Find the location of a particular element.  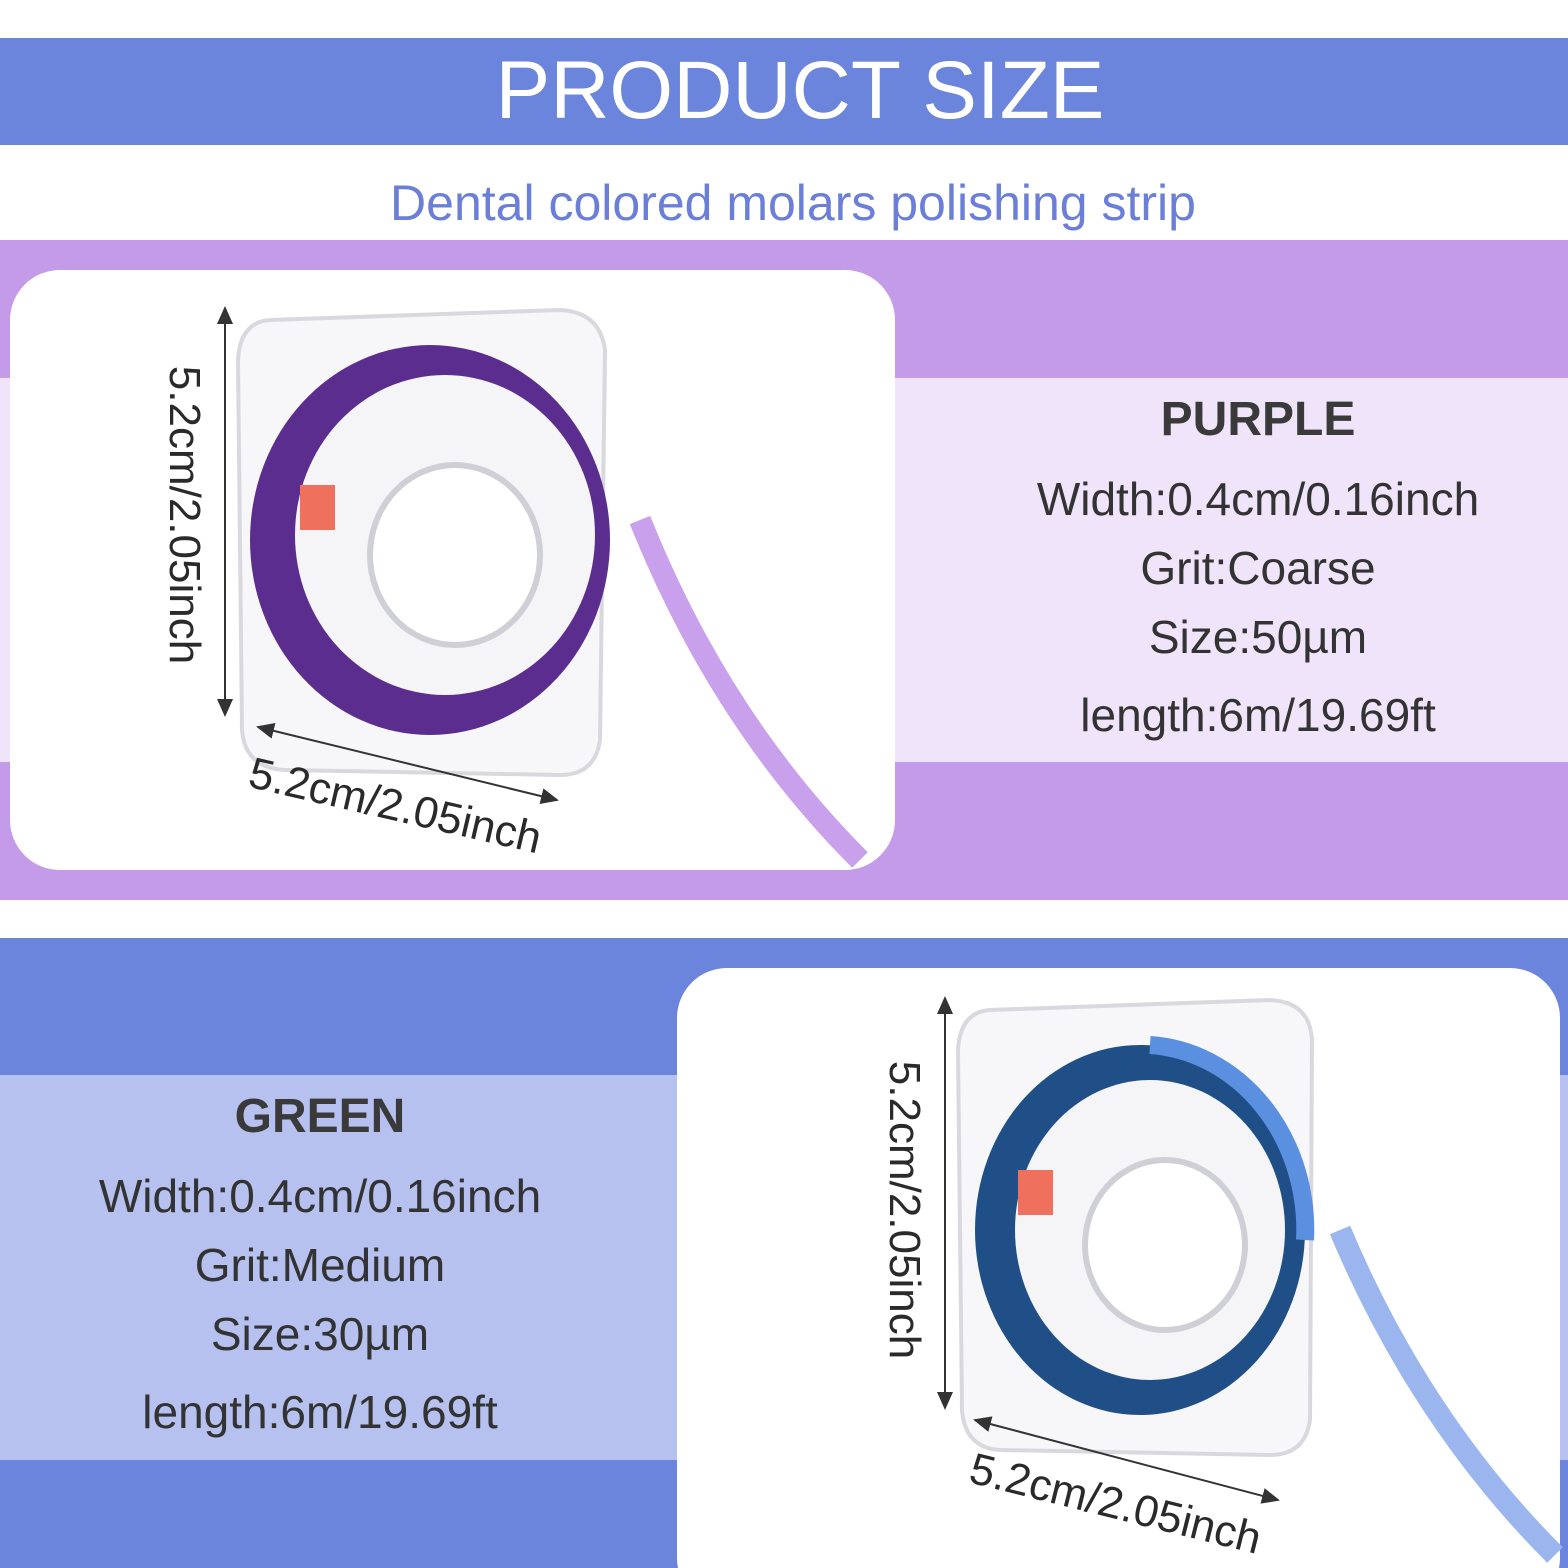

product-name: GREEN is located at coordinates (320, 1116).